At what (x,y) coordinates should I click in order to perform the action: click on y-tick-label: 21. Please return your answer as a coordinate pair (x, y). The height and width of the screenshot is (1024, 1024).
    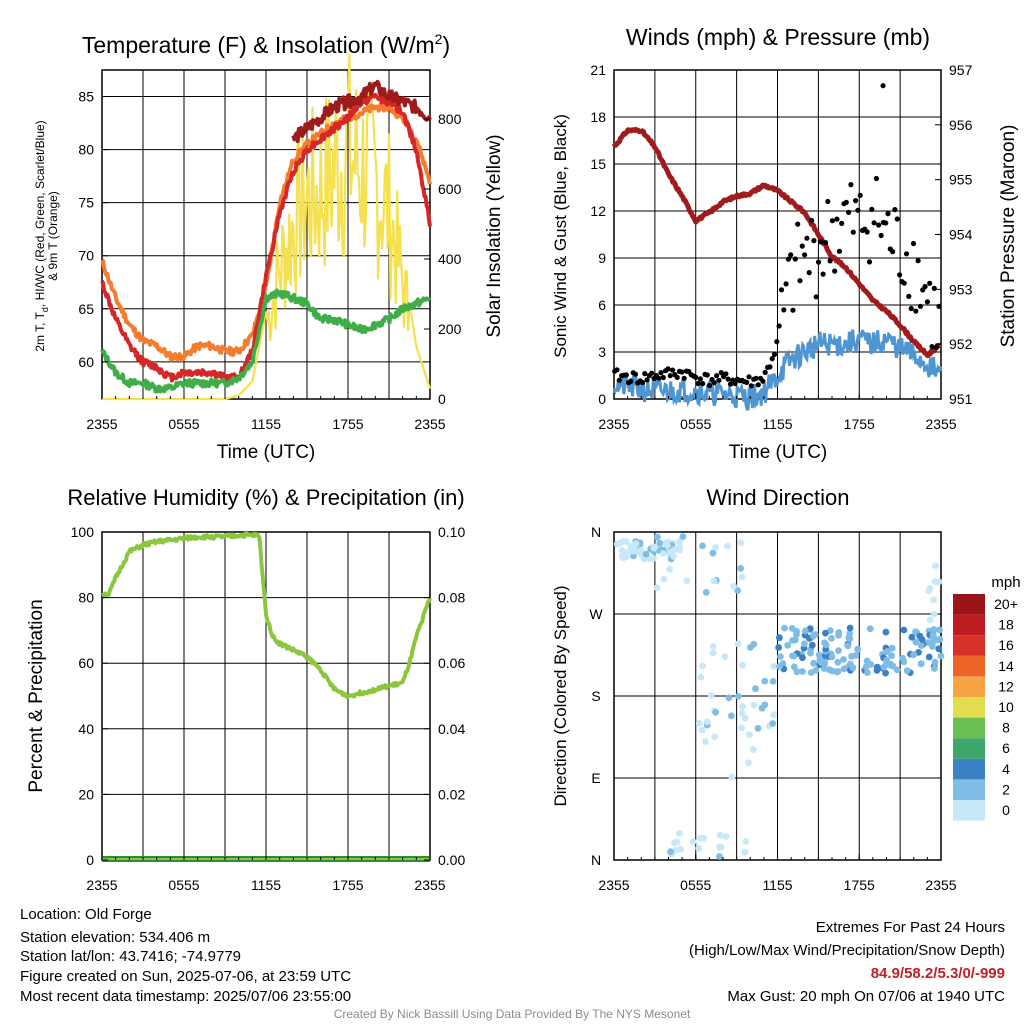
    Looking at the image, I should click on (598, 70).